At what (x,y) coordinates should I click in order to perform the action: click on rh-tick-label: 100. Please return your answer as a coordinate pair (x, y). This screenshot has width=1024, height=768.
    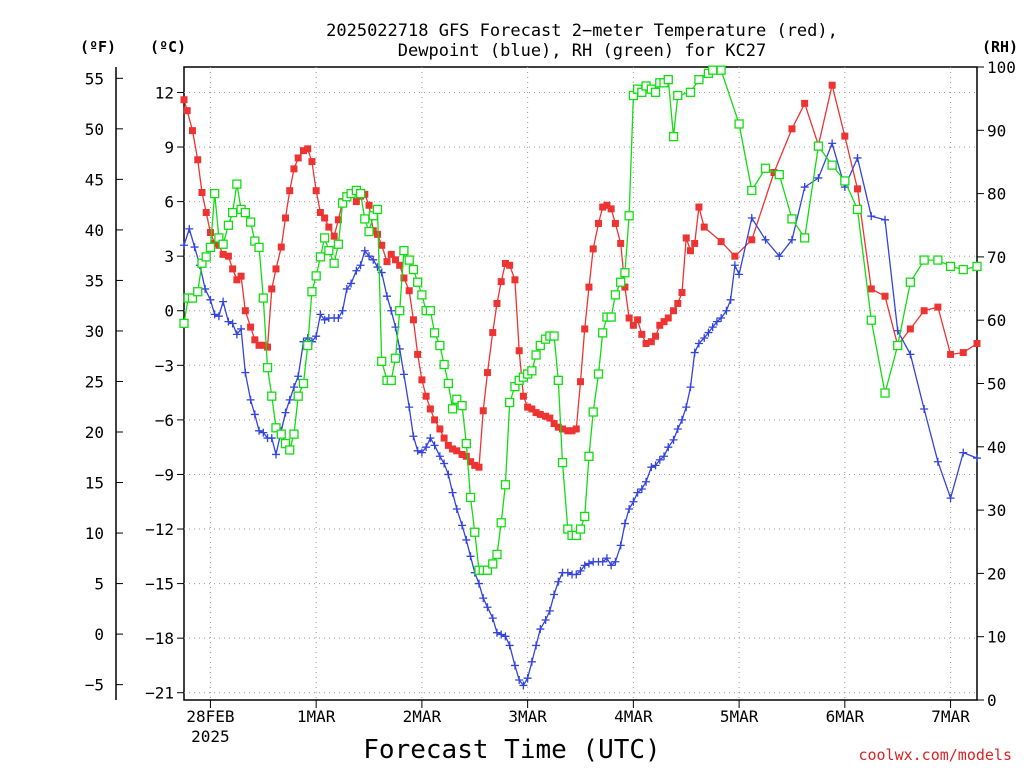
    Looking at the image, I should click on (1001, 67).